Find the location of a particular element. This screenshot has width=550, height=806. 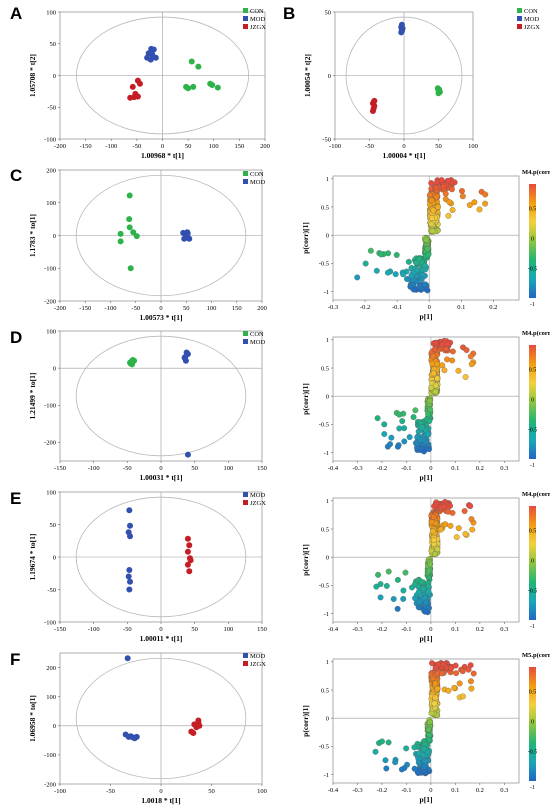

panel-d-y-tick-label: 100 is located at coordinates (51, 331).